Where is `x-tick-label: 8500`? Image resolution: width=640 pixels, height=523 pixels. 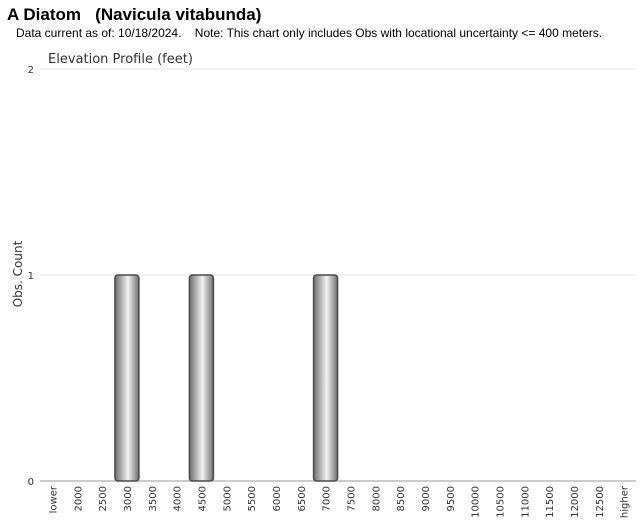 x-tick-label: 8500 is located at coordinates (401, 498).